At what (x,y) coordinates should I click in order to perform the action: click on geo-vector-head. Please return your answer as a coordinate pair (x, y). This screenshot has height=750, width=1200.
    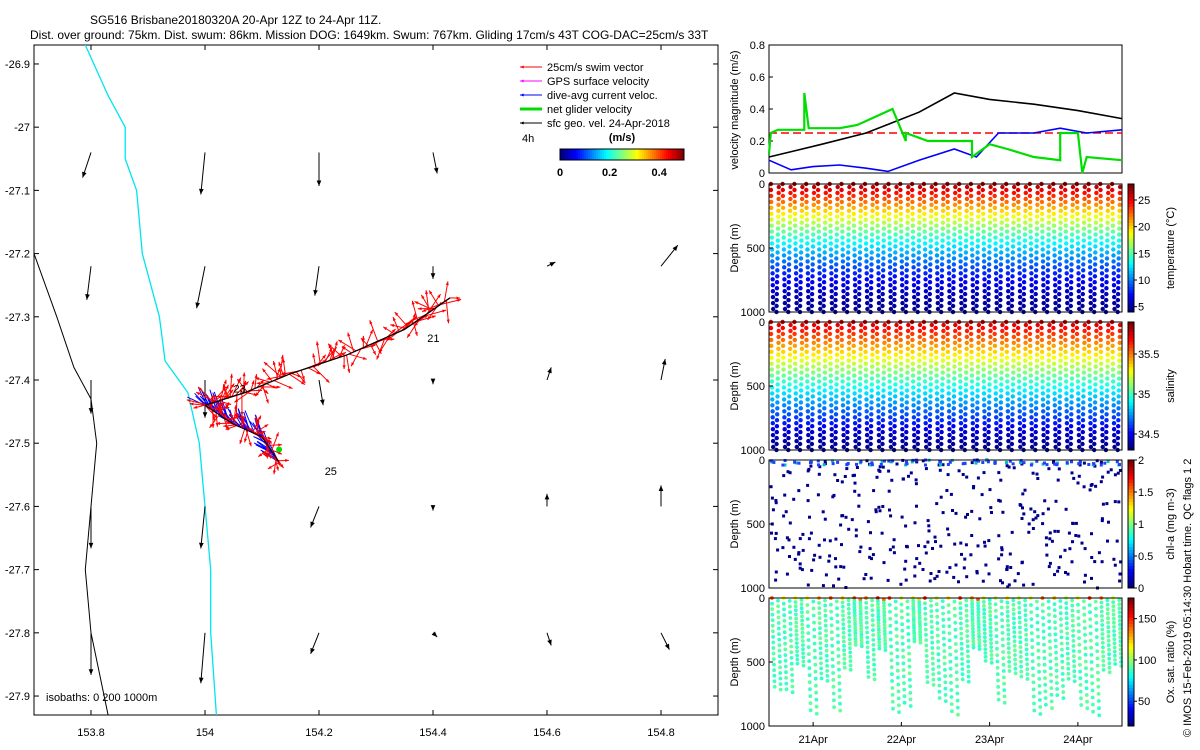
    Looking at the image, I should click on (661, 488).